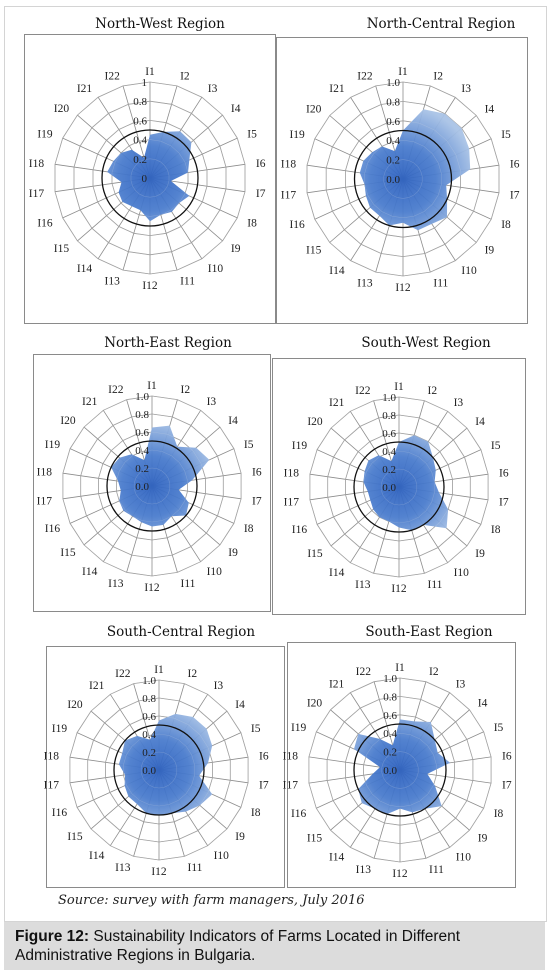 Image resolution: width=551 pixels, height=976 pixels. I want to click on axis-label: I16, so click(53, 529).